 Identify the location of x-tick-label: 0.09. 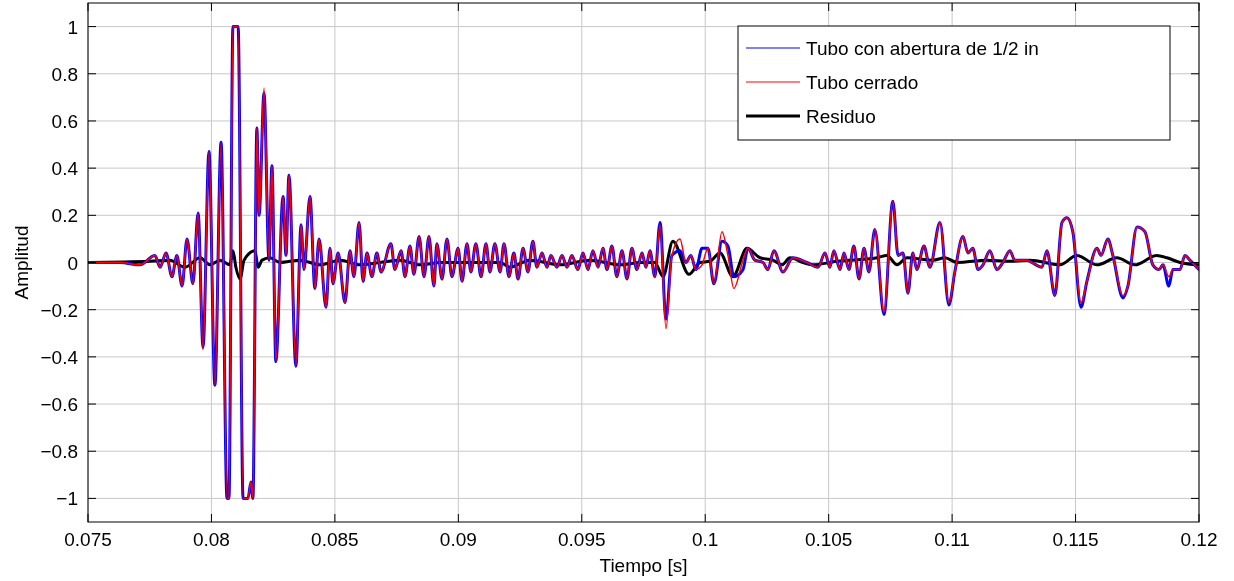
(458, 539).